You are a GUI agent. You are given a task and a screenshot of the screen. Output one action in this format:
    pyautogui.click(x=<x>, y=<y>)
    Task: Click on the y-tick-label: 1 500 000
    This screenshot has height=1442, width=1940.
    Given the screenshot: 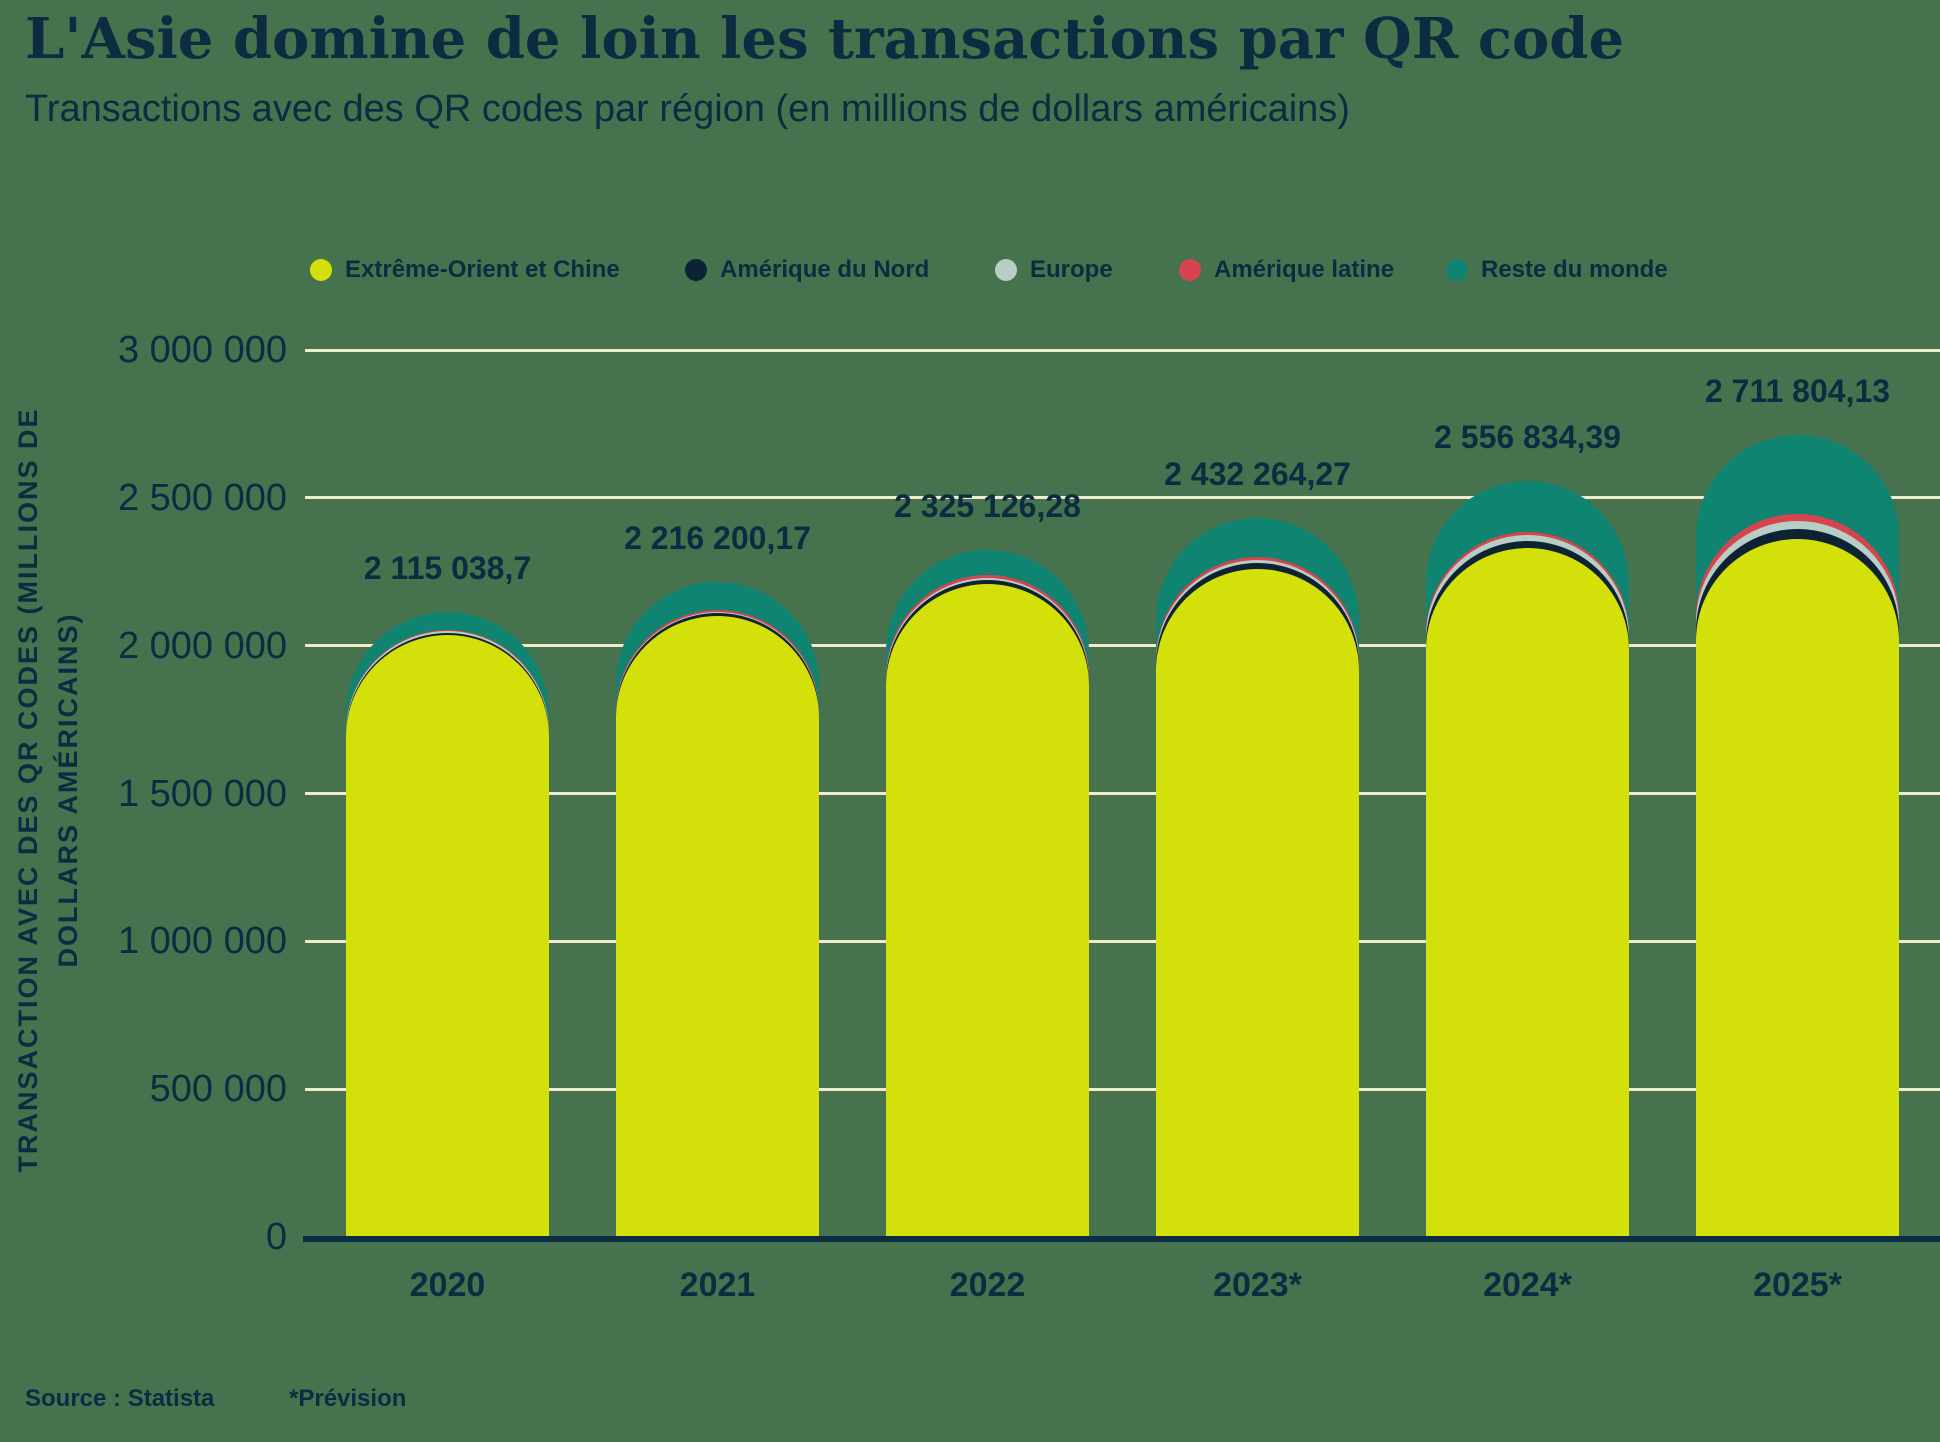 What is the action you would take?
    pyautogui.click(x=202, y=793)
    